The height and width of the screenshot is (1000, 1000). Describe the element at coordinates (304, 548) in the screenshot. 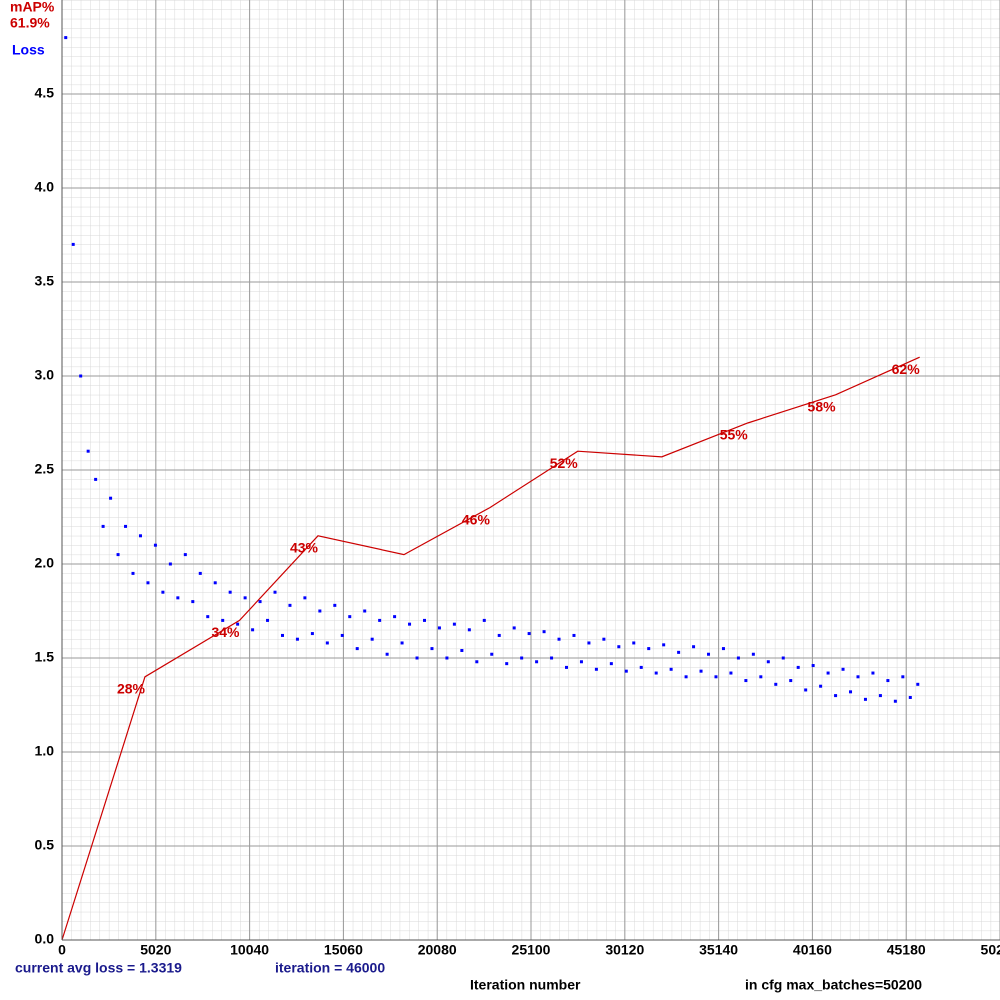

I see `map-label: 43%` at that location.